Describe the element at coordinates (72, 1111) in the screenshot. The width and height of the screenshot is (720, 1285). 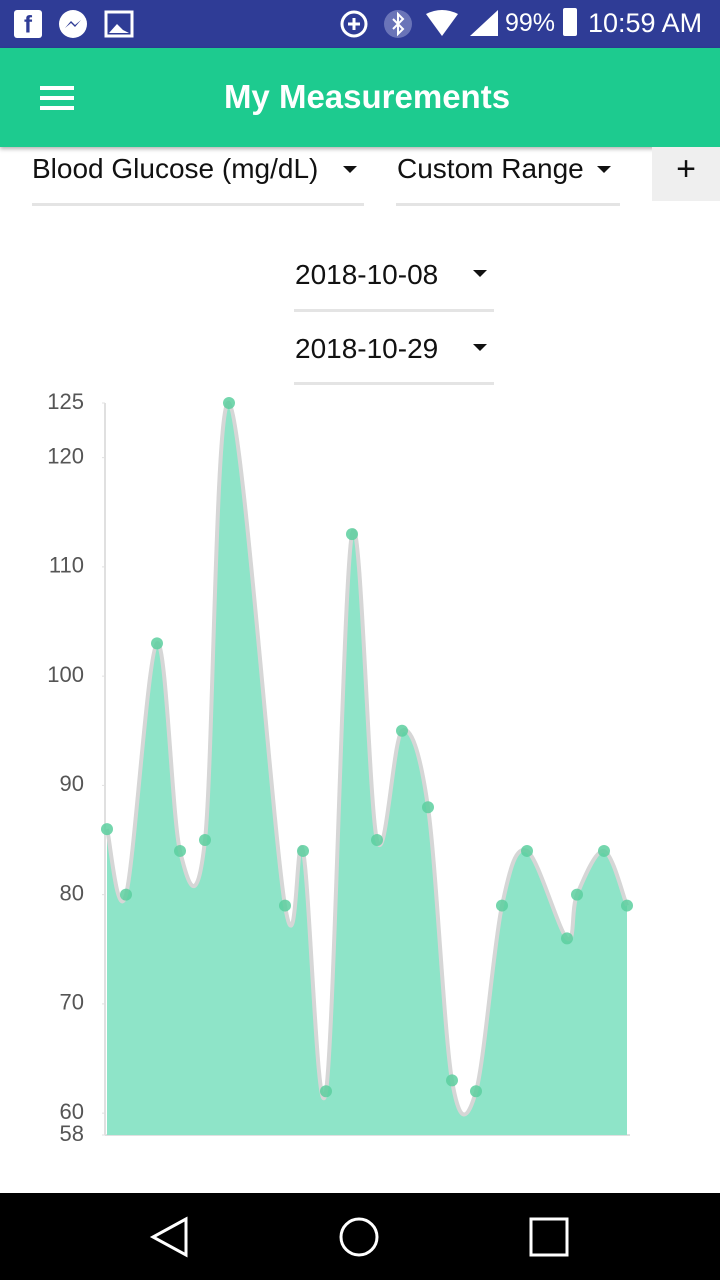
I see `y-tick-label: 60` at that location.